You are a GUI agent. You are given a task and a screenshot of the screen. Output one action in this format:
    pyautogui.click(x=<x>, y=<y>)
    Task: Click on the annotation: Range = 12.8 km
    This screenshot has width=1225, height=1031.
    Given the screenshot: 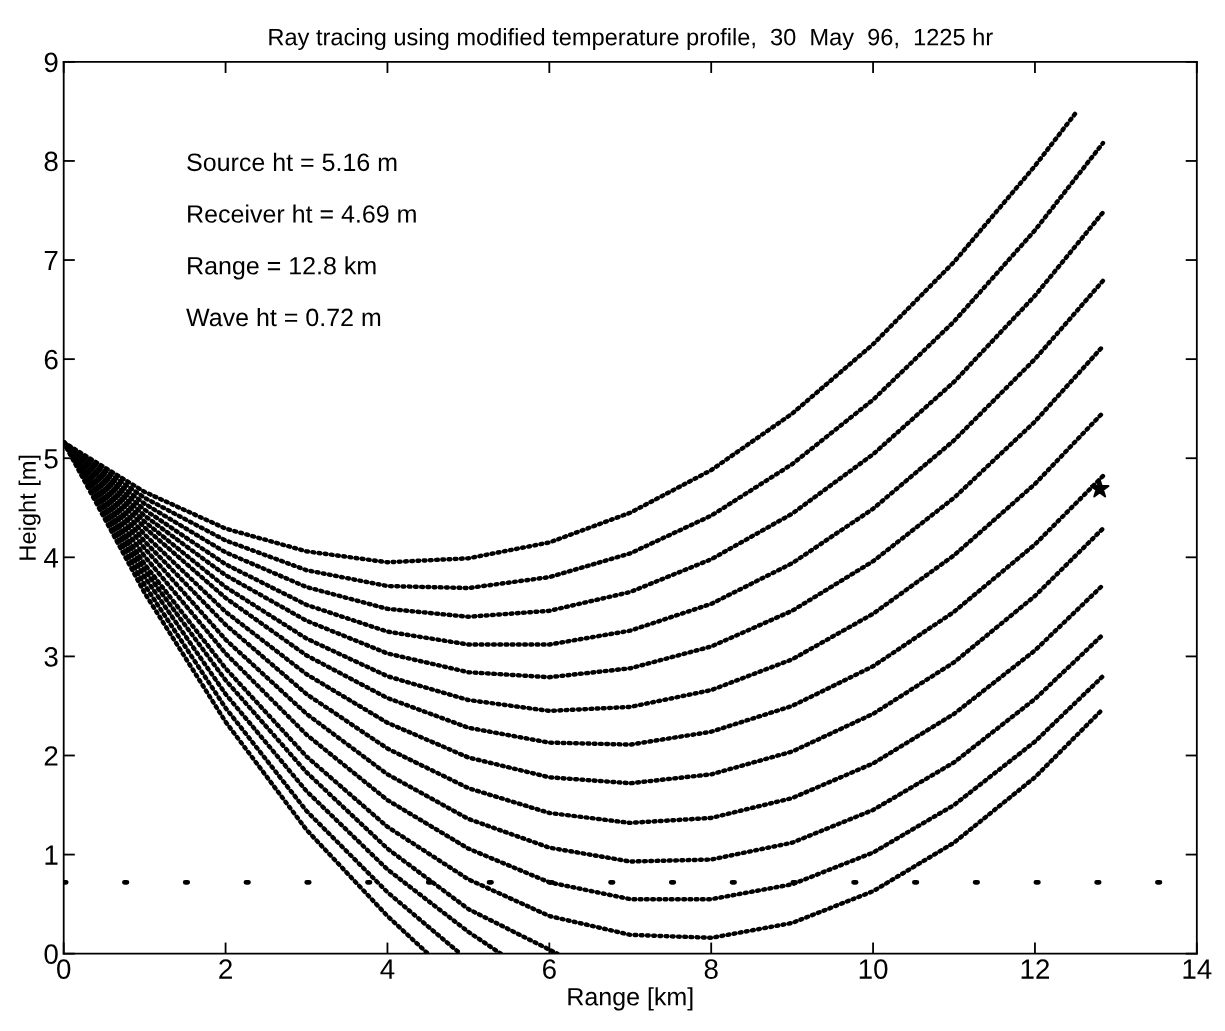 What is the action you would take?
    pyautogui.click(x=282, y=268)
    